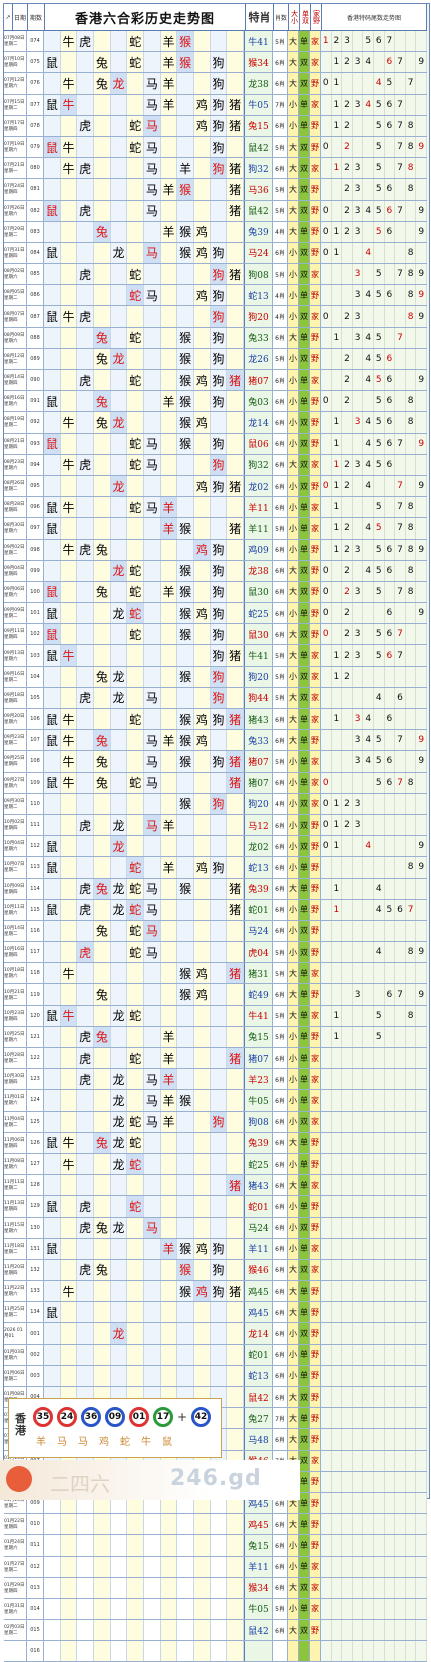 The image size is (431, 1662). I want to click on table-row: 08月12日星期二 089 兔龙猴狗龙26 5肖小双野 2 4 5 6, so click(215, 359).